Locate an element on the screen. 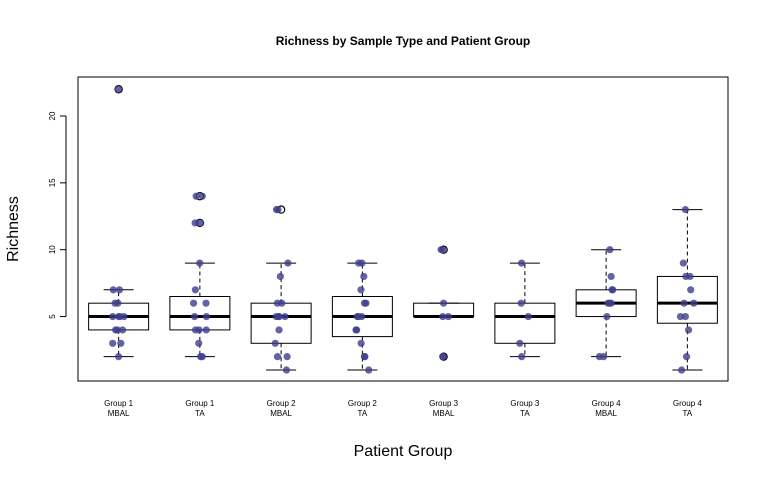  y-axis: 5 10 15 20 is located at coordinates (57, 215).